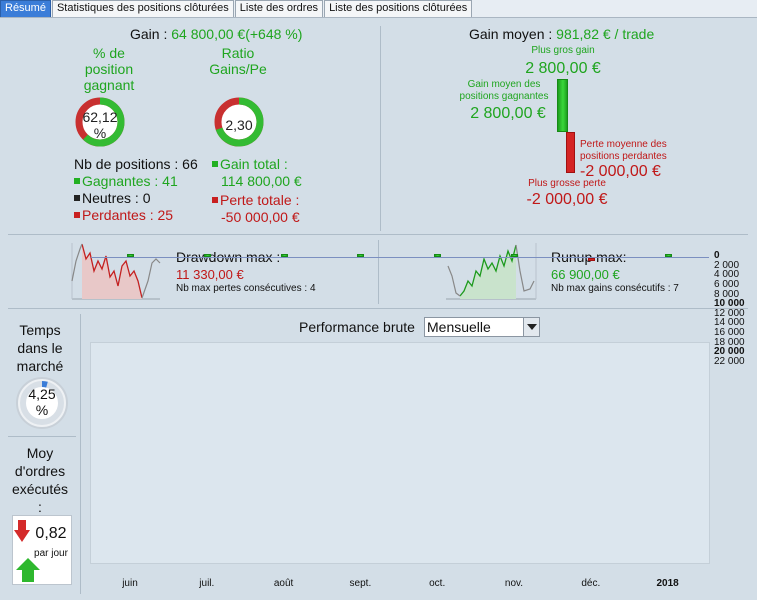 This screenshot has width=757, height=600. What do you see at coordinates (123, 215) in the screenshot?
I see `perdantes-row: Perdantes : 25` at bounding box center [123, 215].